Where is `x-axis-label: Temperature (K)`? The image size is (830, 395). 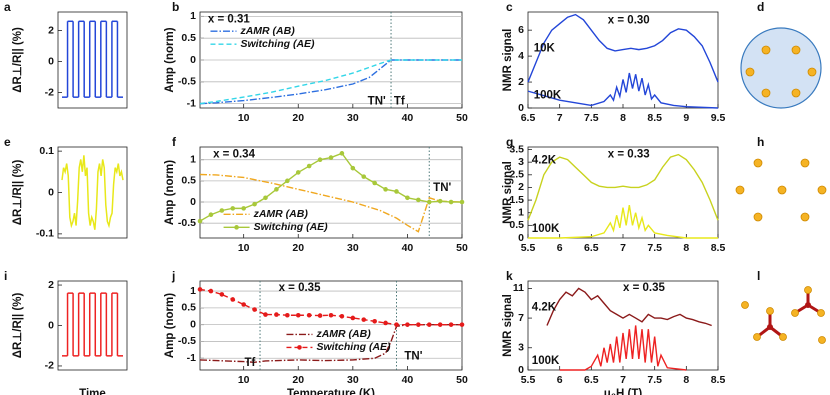 x-axis-label: Temperature (K) is located at coordinates (331, 391).